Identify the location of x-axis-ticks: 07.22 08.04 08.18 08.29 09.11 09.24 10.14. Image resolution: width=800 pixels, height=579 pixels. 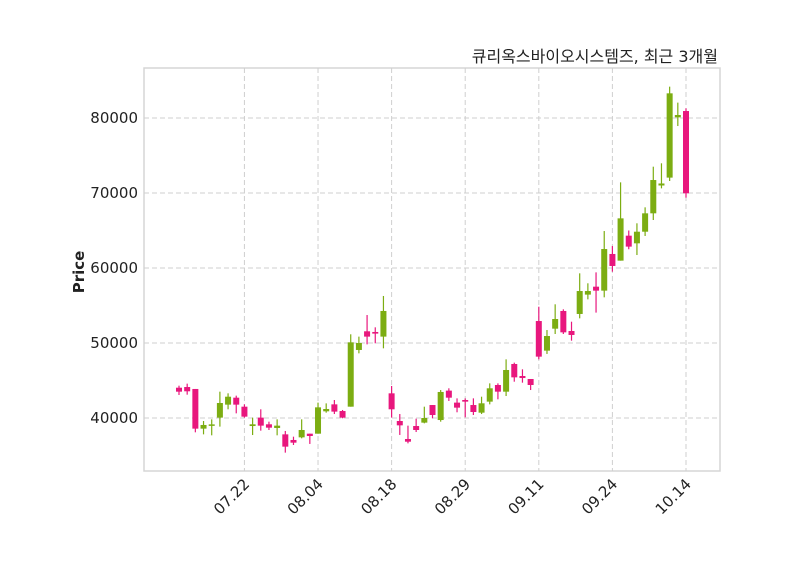
(452, 496).